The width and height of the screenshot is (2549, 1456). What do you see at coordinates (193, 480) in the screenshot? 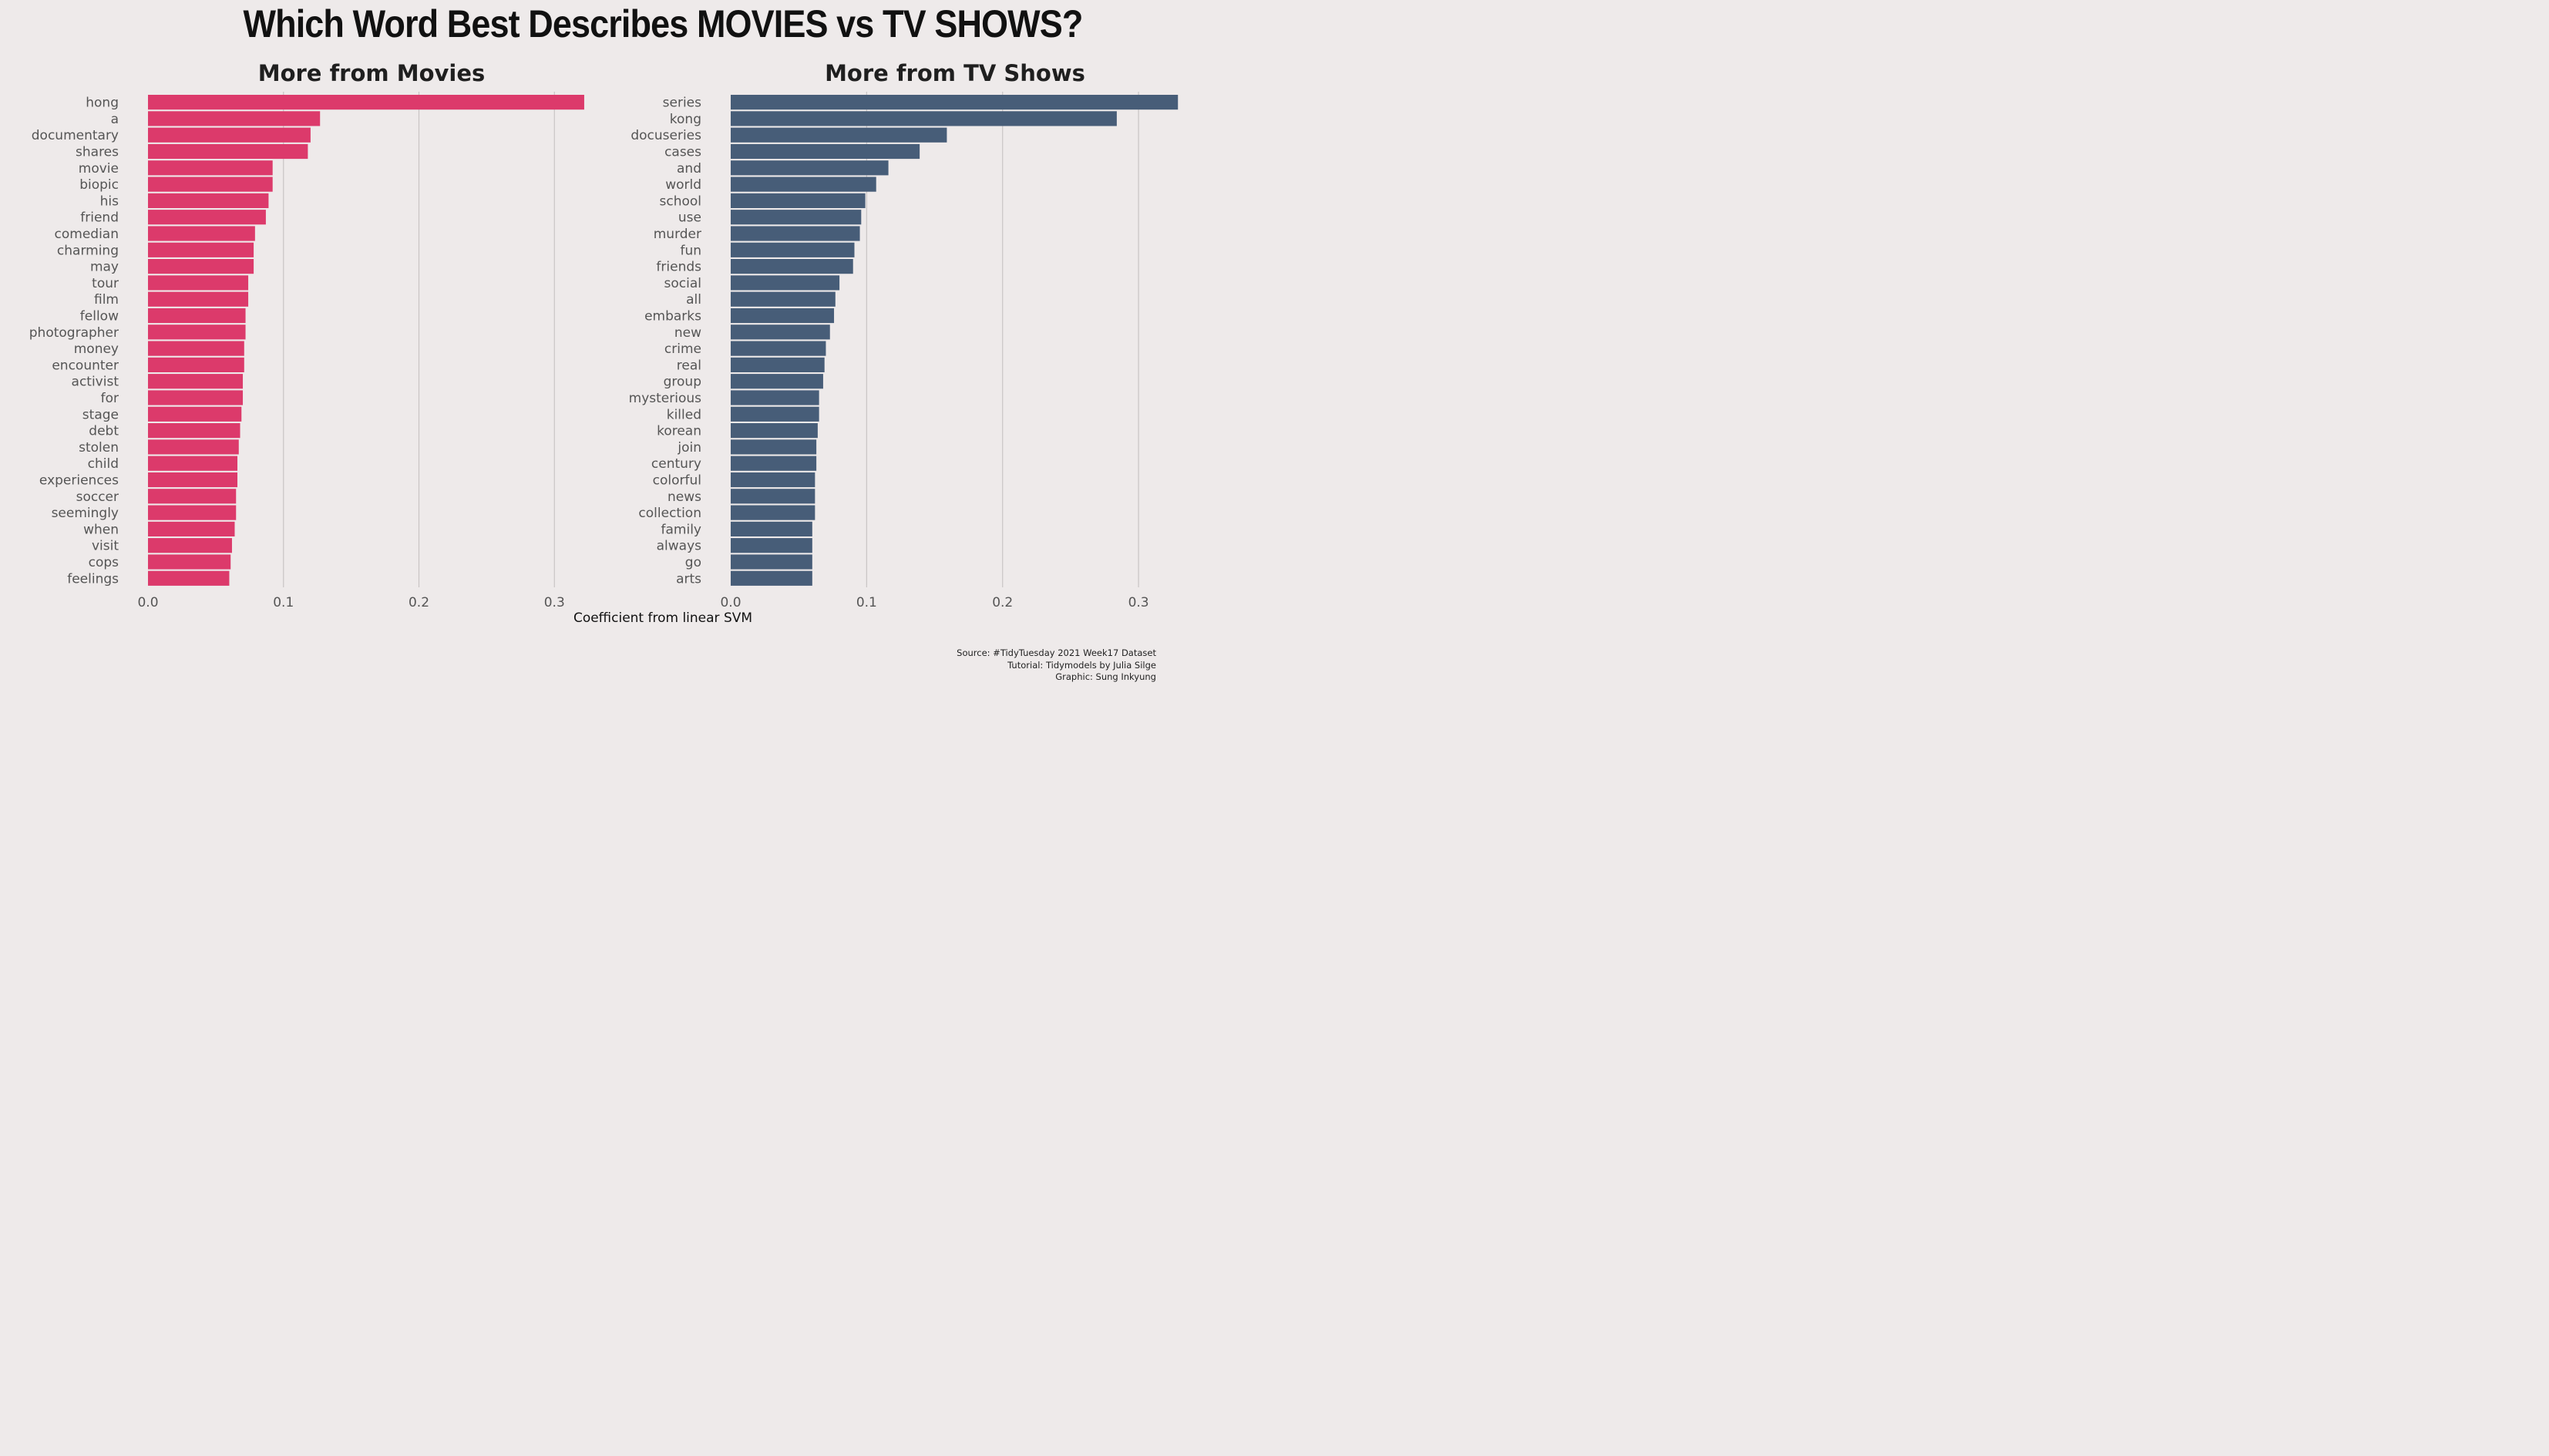
I see `bar-movies-experiences` at bounding box center [193, 480].